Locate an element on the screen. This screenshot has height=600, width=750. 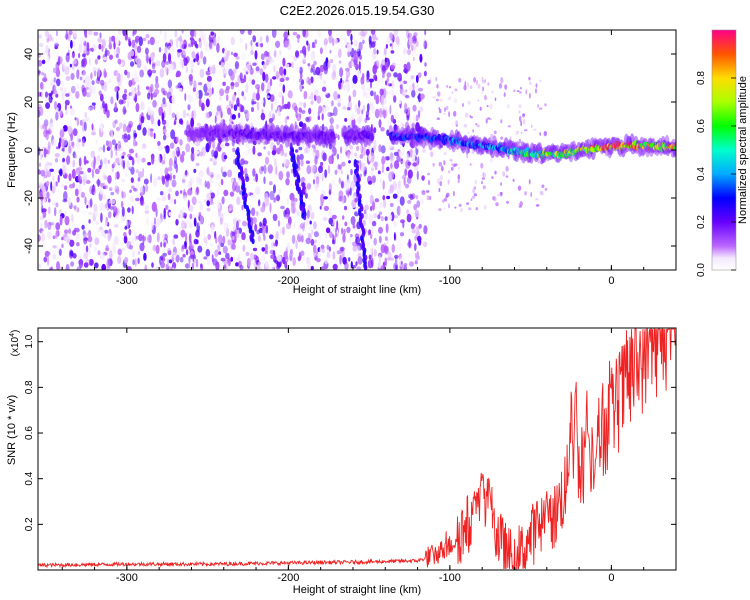
snr-ytick-label: 0.6 is located at coordinates (29, 433).